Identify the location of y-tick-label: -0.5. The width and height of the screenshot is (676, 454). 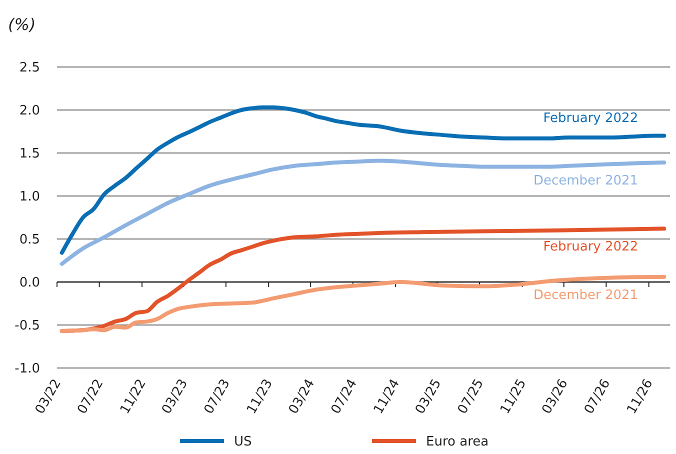
(27, 326).